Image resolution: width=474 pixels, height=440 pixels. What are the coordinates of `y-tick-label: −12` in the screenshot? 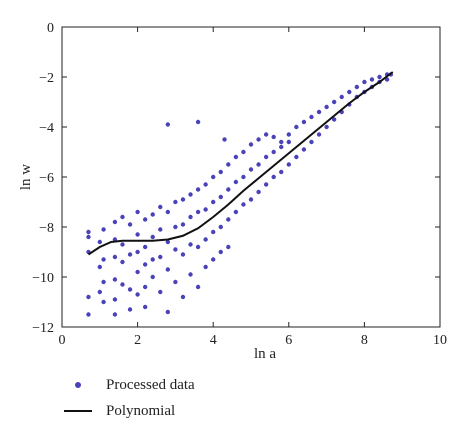 It's located at (43, 328).